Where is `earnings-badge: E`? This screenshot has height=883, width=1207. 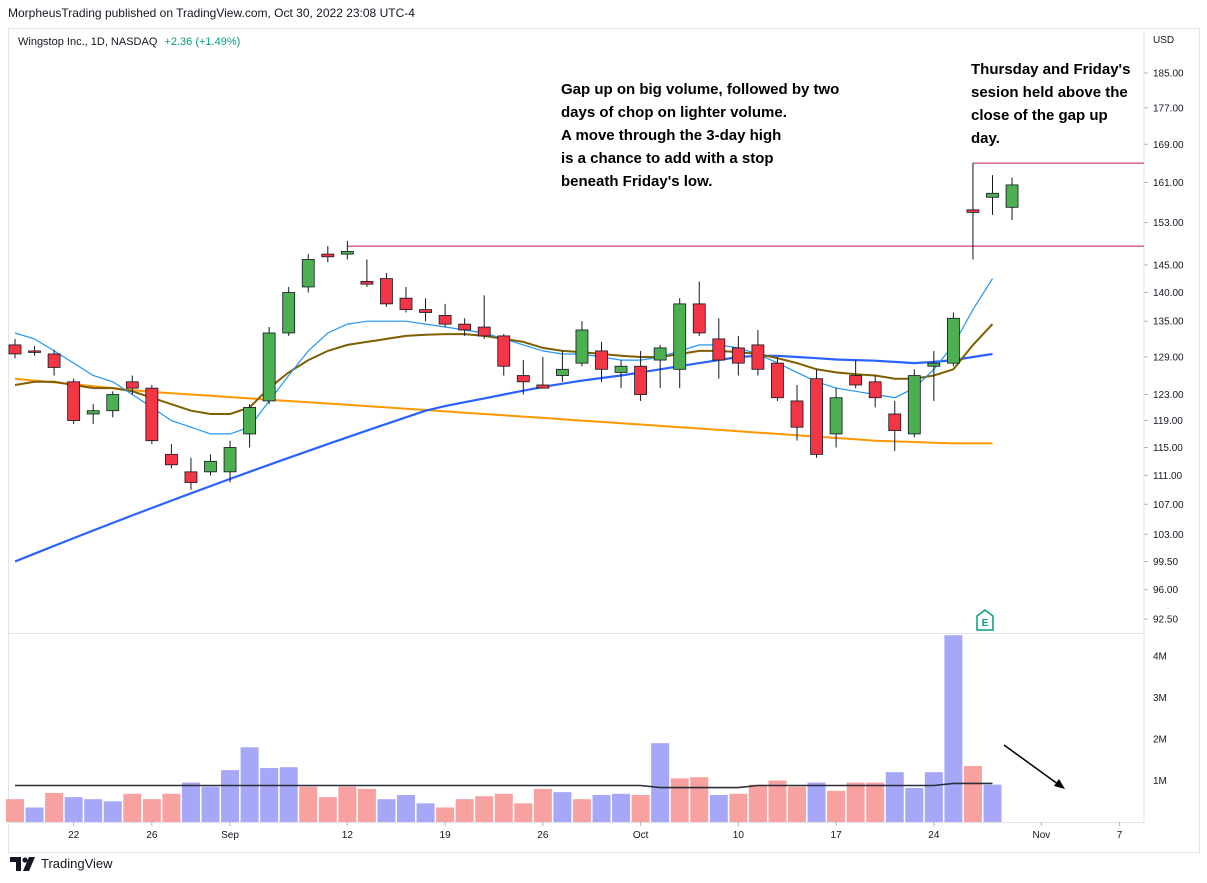 earnings-badge: E is located at coordinates (985, 620).